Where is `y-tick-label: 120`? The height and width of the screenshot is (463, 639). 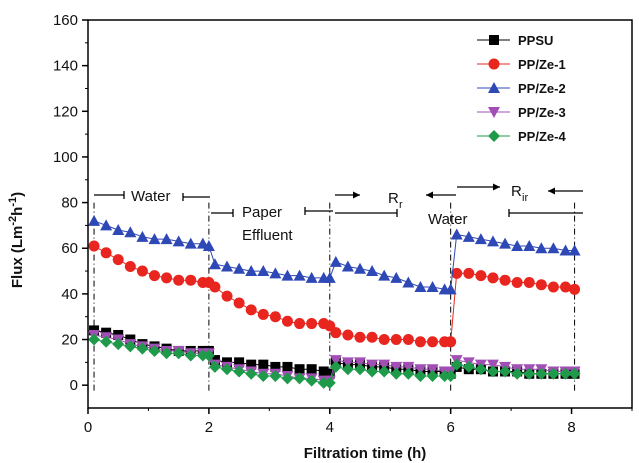 y-tick-label: 120 is located at coordinates (65, 111).